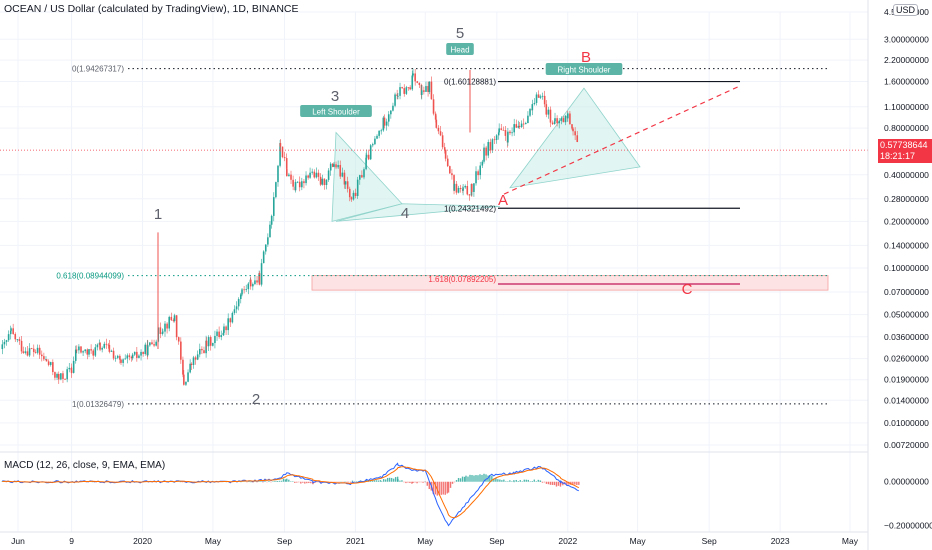 The image size is (932, 550). Describe the element at coordinates (256, 399) in the screenshot. I see `wave-label-2: 2` at that location.